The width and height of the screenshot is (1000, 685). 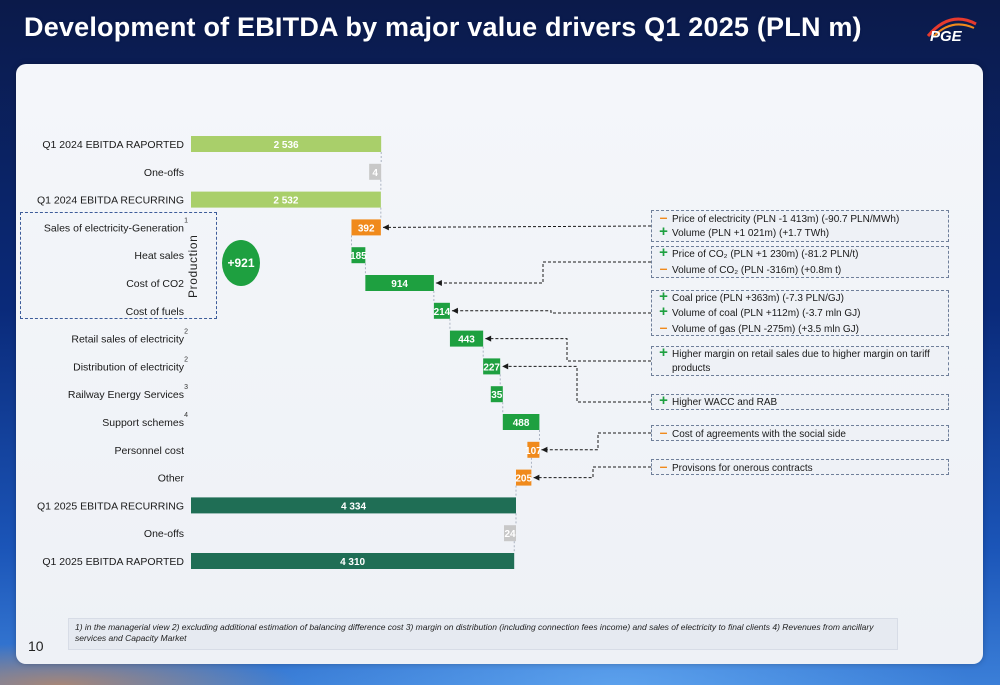 I want to click on category-label-12: Other, so click(x=171, y=479).